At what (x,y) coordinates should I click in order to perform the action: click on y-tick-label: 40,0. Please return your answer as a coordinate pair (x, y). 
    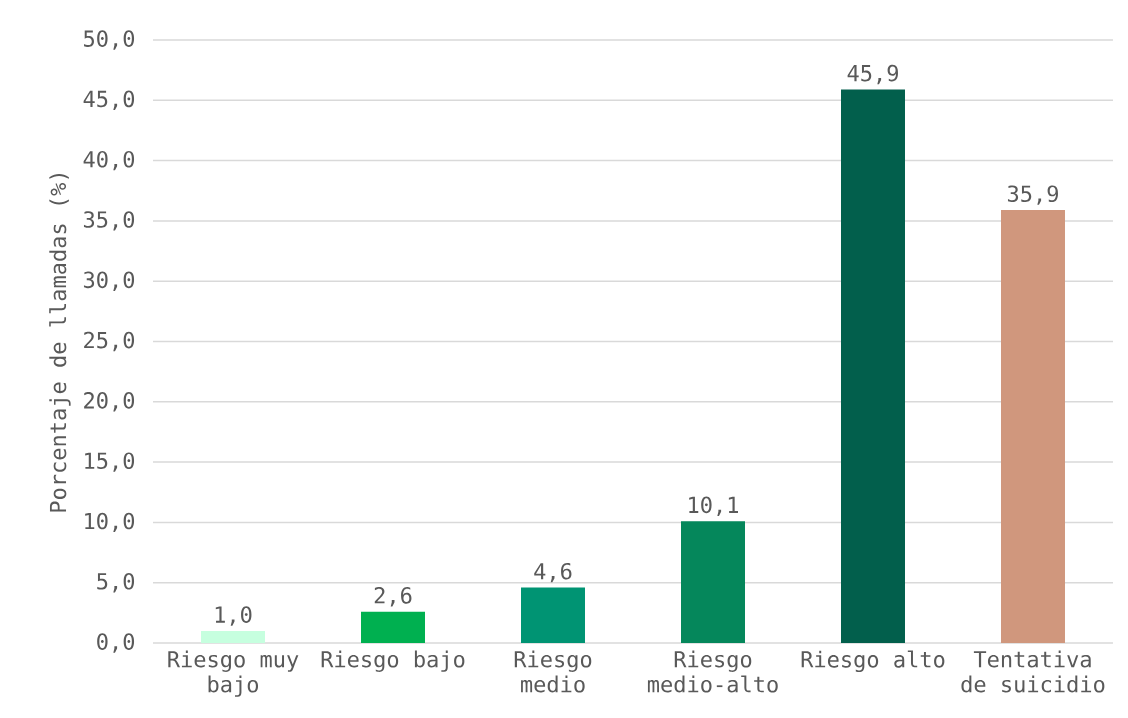
    Looking at the image, I should click on (109, 160).